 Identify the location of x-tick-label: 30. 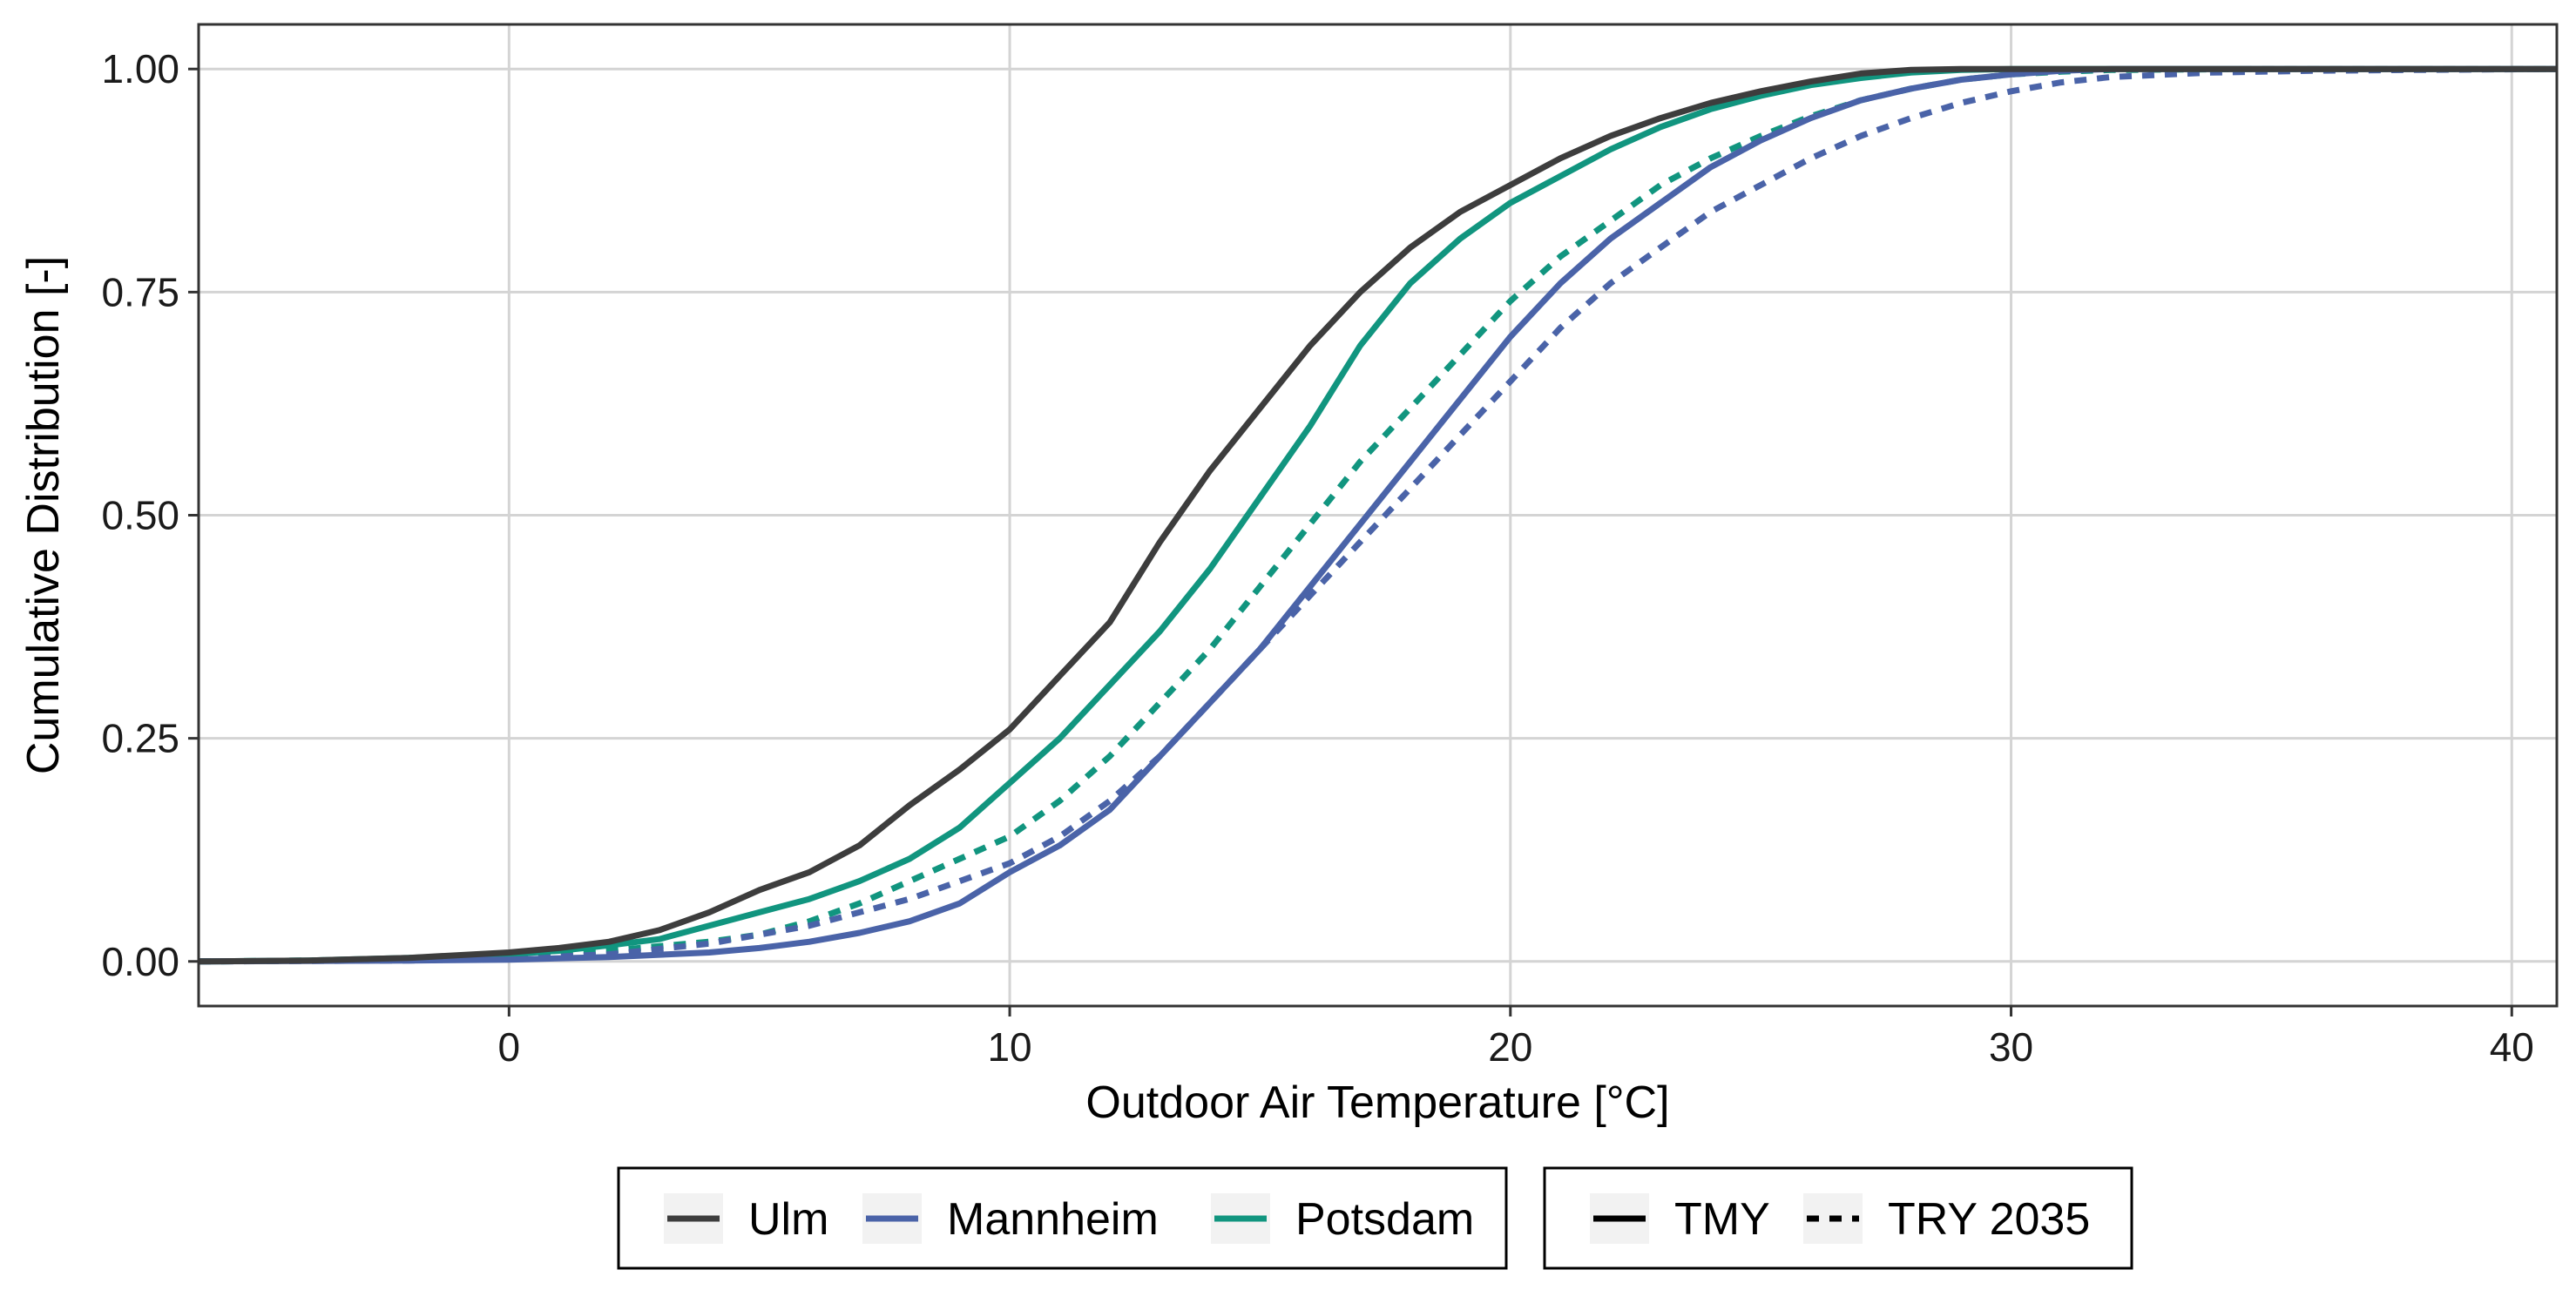
(2011, 1047).